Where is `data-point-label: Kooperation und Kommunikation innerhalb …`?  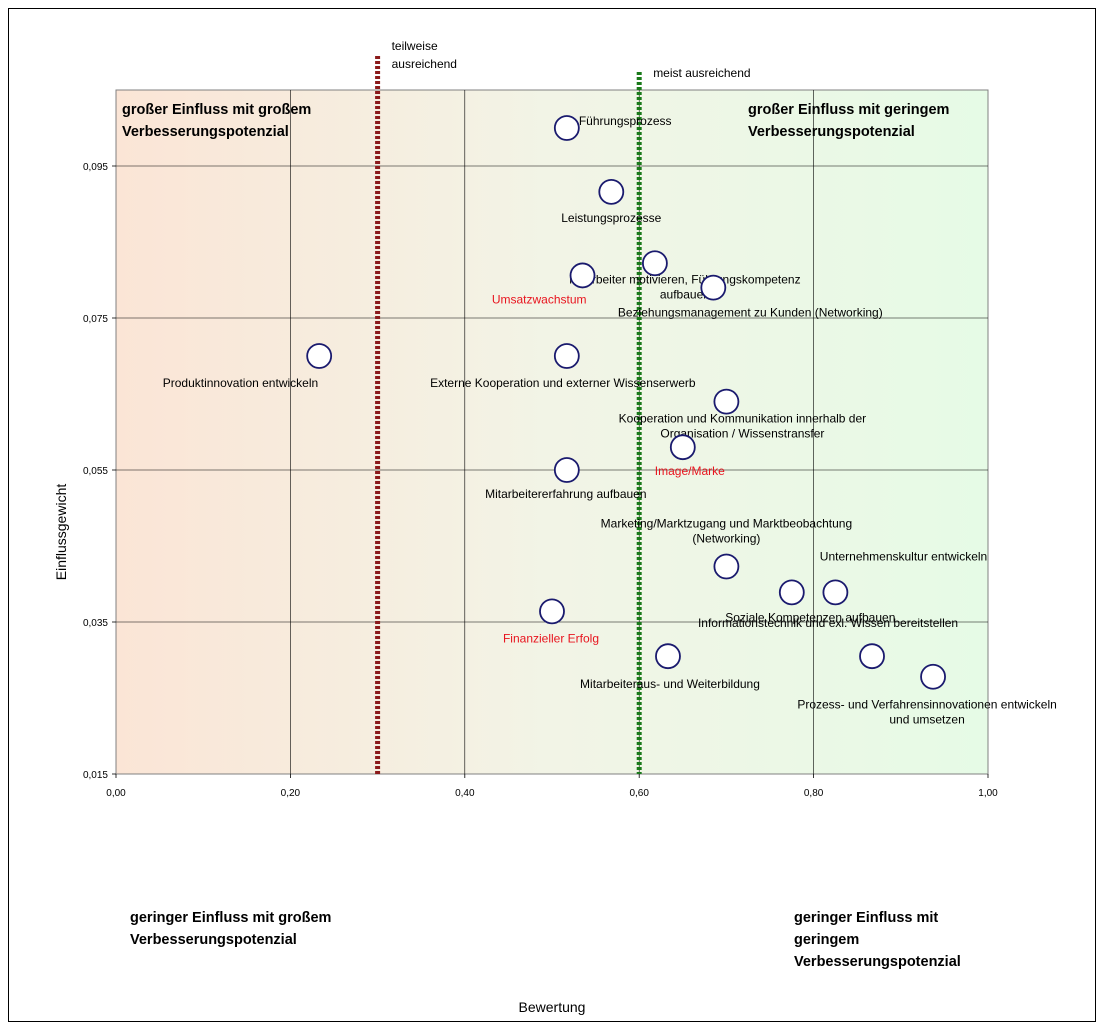 data-point-label: Kooperation und Kommunikation innerhalb … is located at coordinates (743, 426).